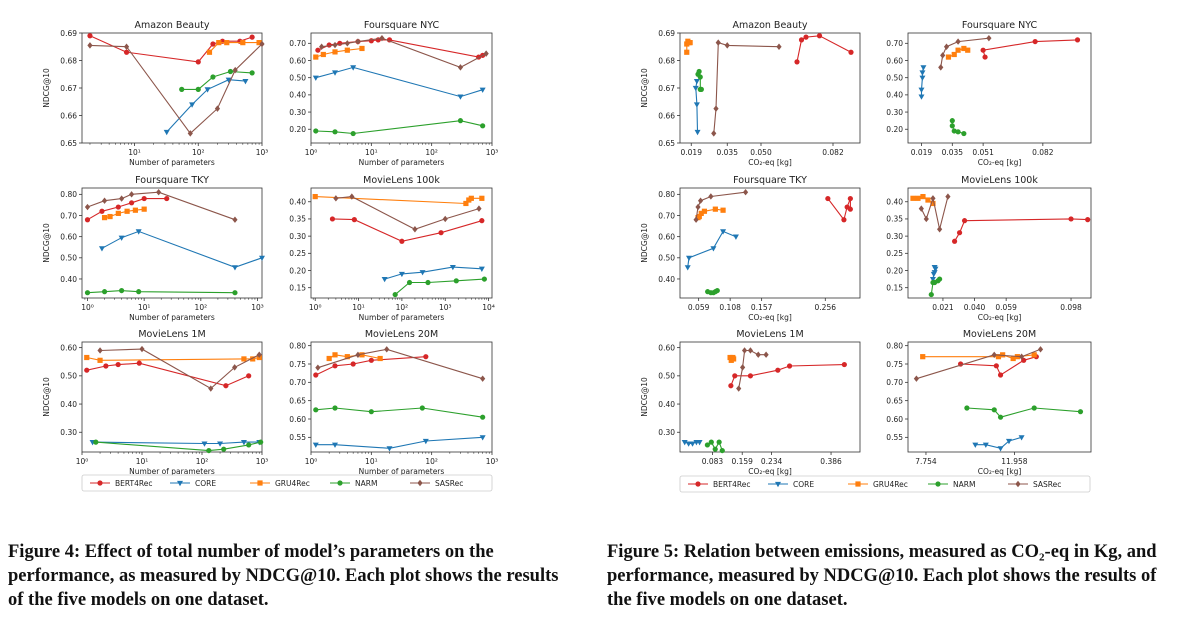 The width and height of the screenshot is (1200, 630). I want to click on x-axis-label: Number of parameters, so click(172, 471).